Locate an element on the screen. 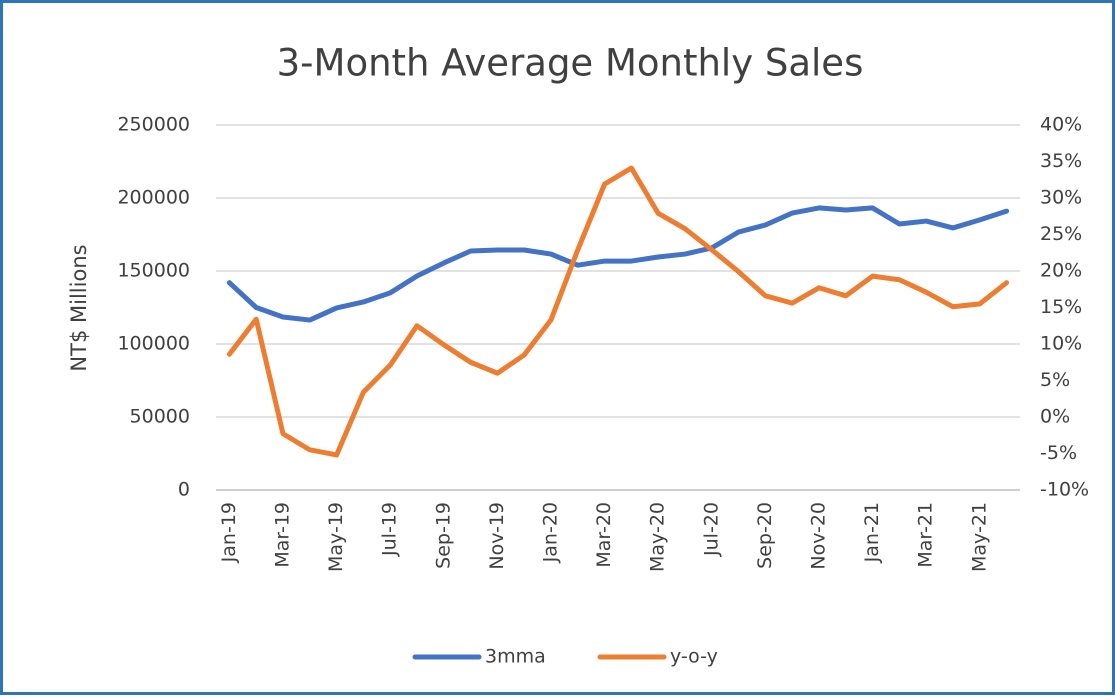 Image resolution: width=1115 pixels, height=699 pixels. x-tick-label: Sep-20 is located at coordinates (765, 535).